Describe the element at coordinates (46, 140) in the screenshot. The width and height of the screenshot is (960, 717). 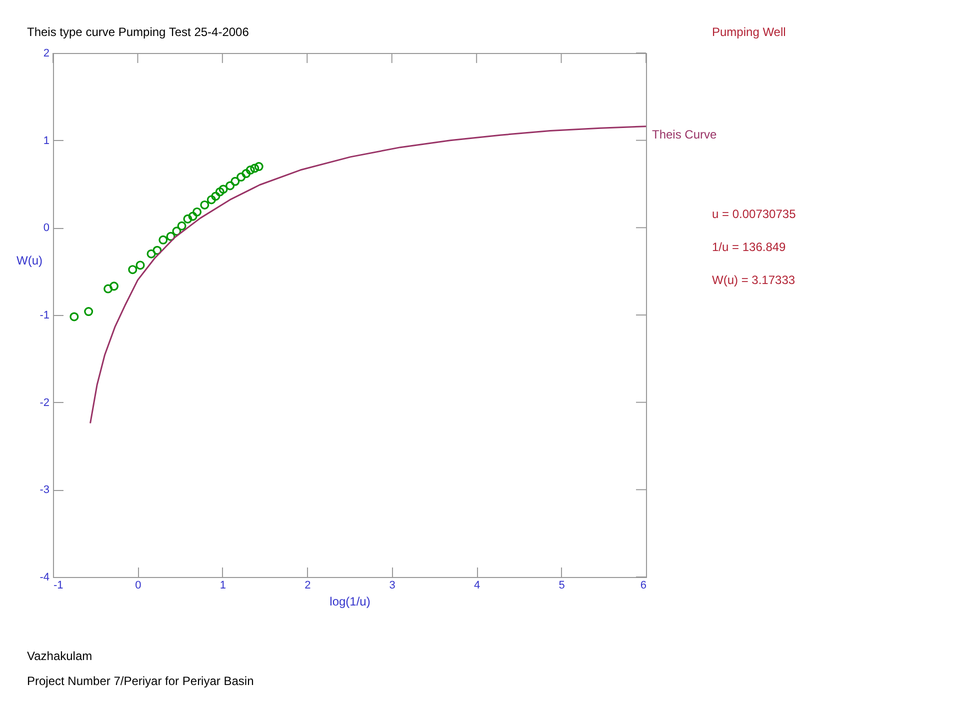
I see `y-tick-label: 1` at that location.